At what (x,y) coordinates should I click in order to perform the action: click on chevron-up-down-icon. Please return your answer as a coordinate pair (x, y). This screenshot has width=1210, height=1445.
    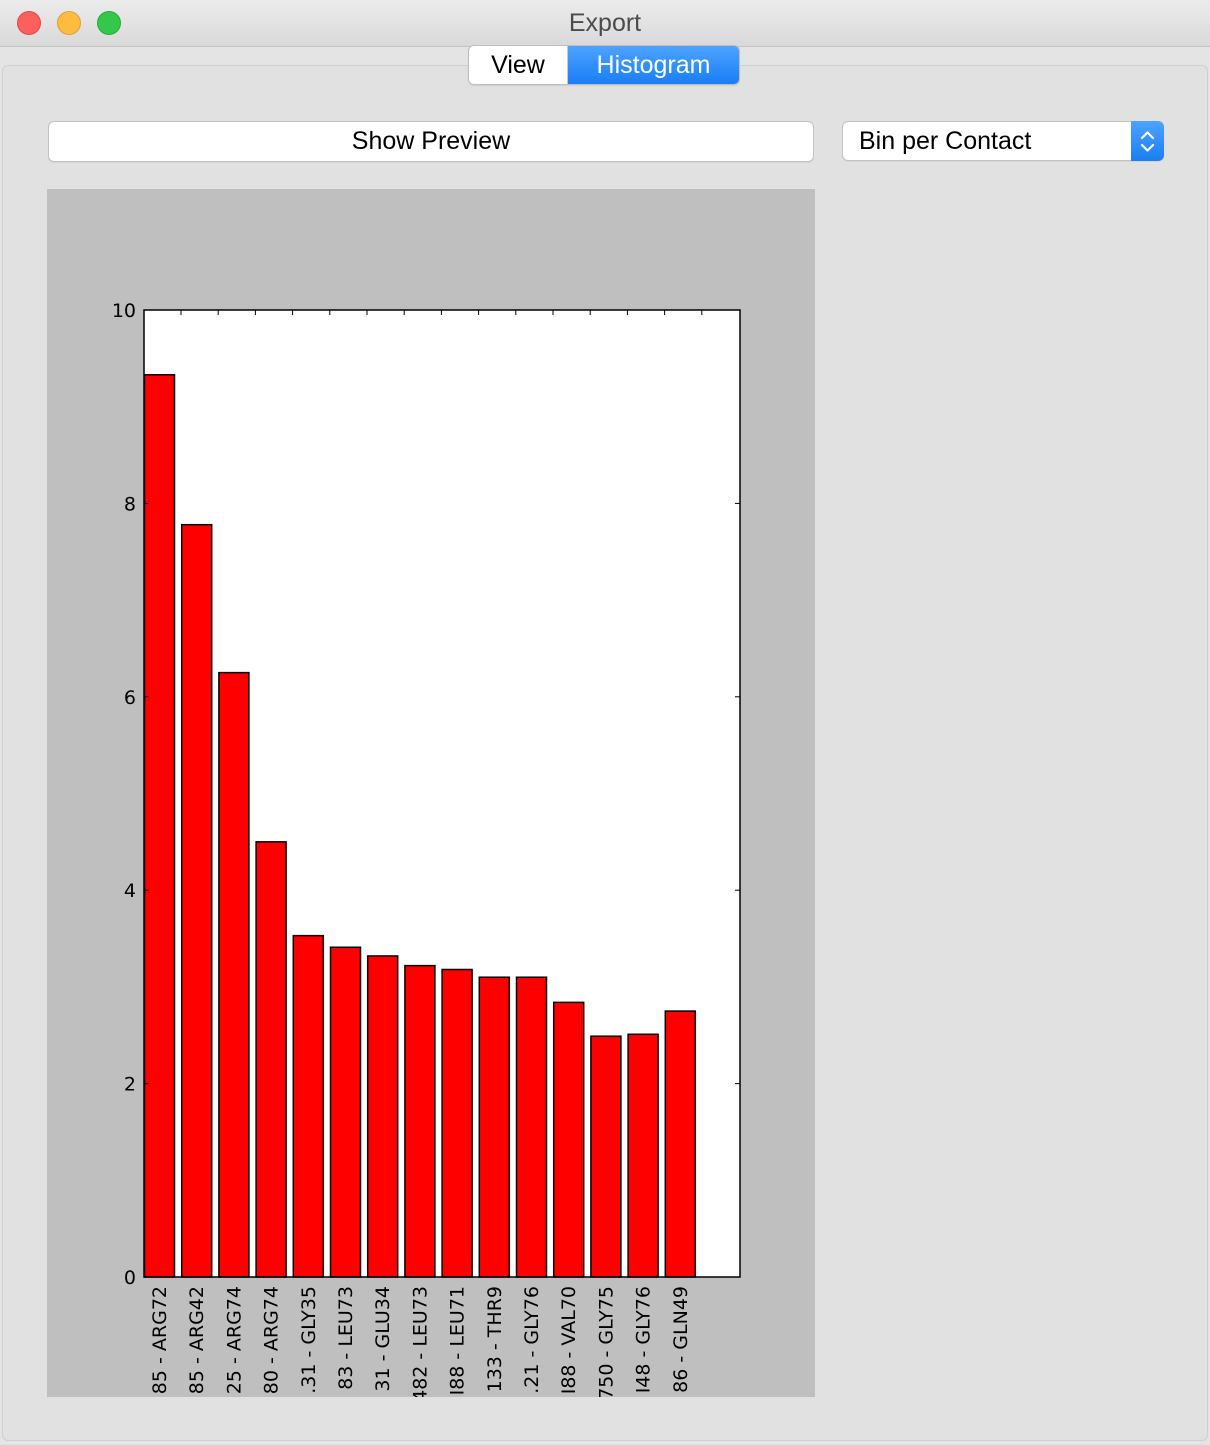
    Looking at the image, I should click on (1147, 141).